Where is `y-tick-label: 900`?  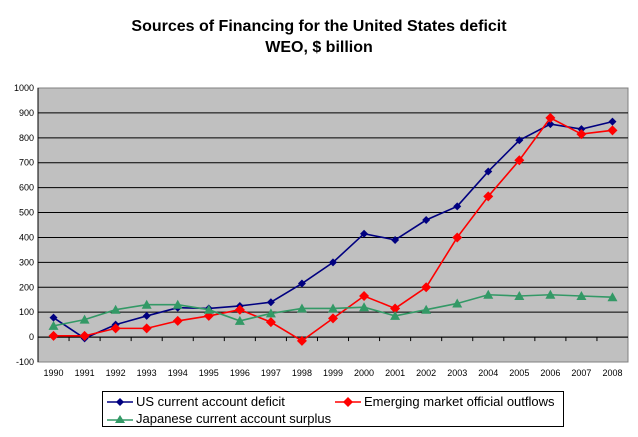
y-tick-label: 900 is located at coordinates (26, 113).